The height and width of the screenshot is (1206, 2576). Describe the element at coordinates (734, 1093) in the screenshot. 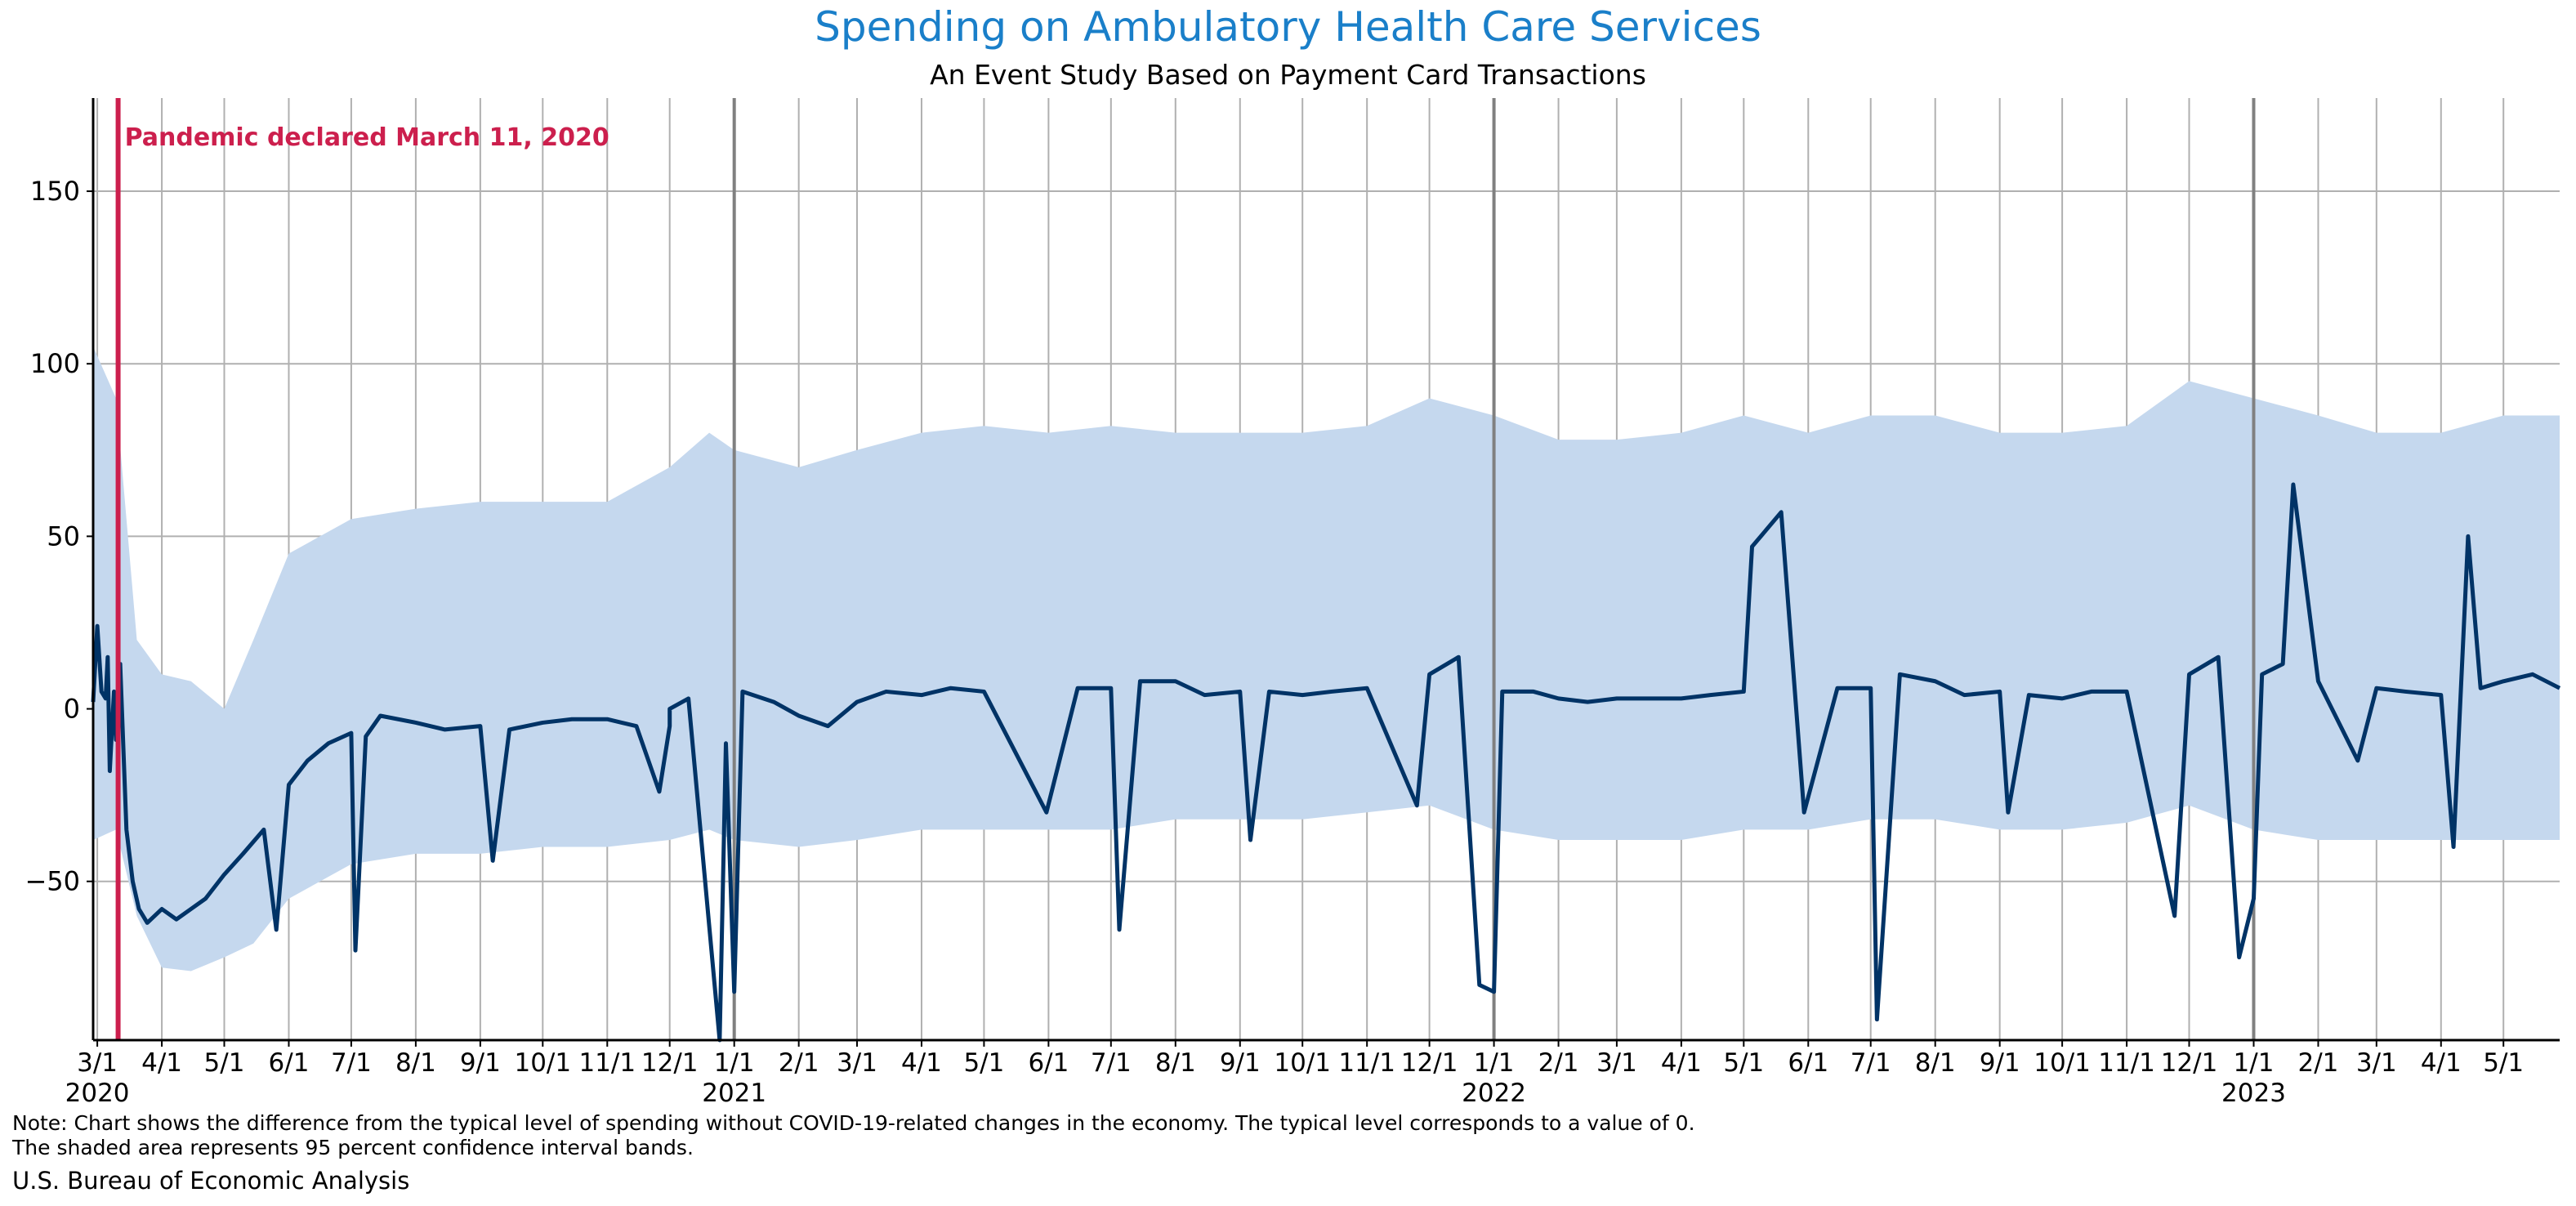

I see `x-year-label: 2021` at that location.